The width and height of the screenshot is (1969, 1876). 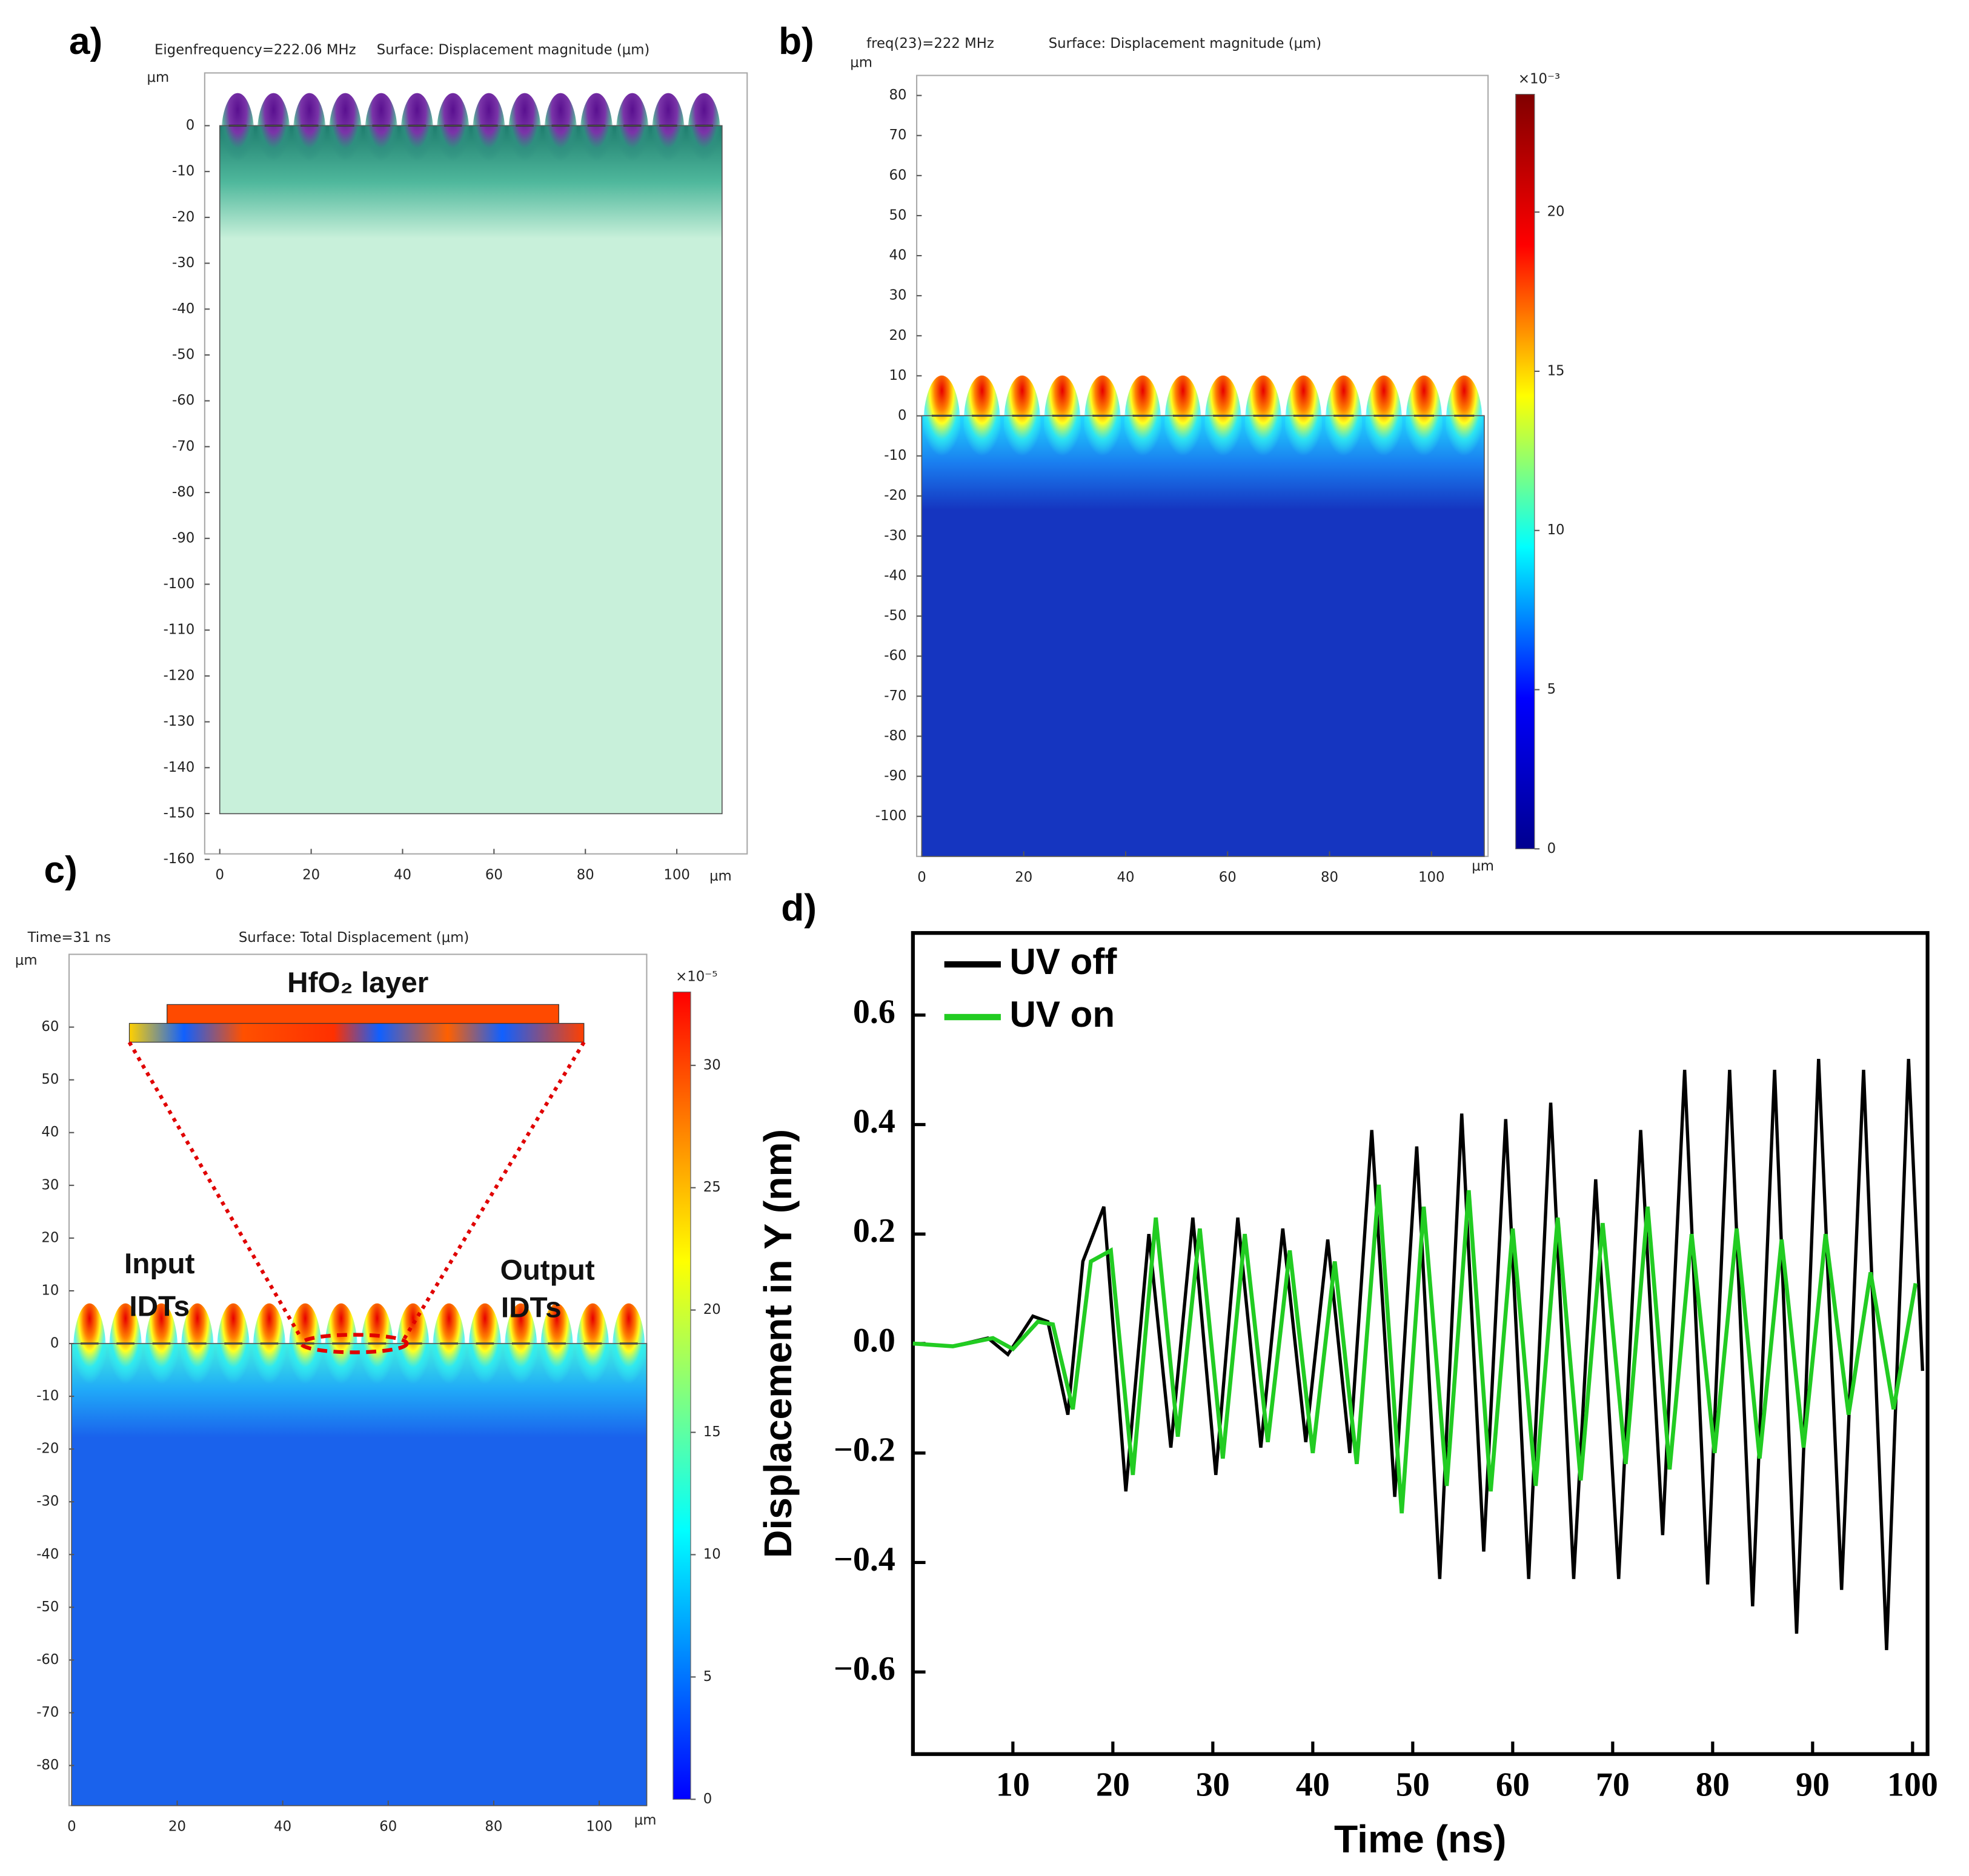 I want to click on title: Surface: Displacement magnitude (μm), so click(x=513, y=50).